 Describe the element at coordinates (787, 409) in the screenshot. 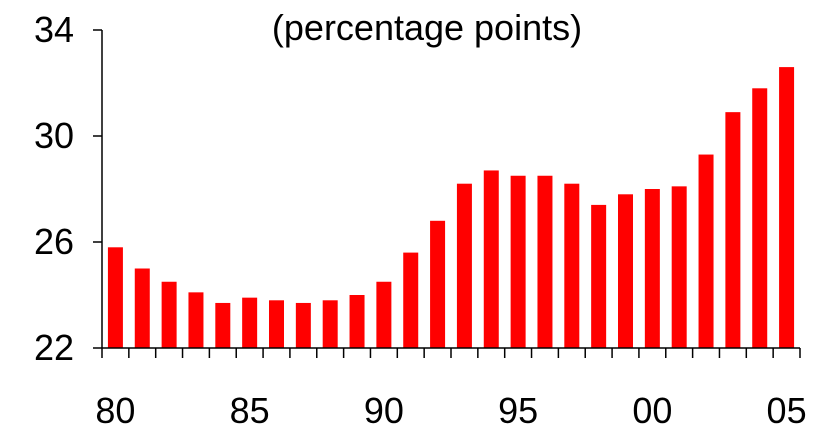

I see `x-tick-label-05: 05` at that location.